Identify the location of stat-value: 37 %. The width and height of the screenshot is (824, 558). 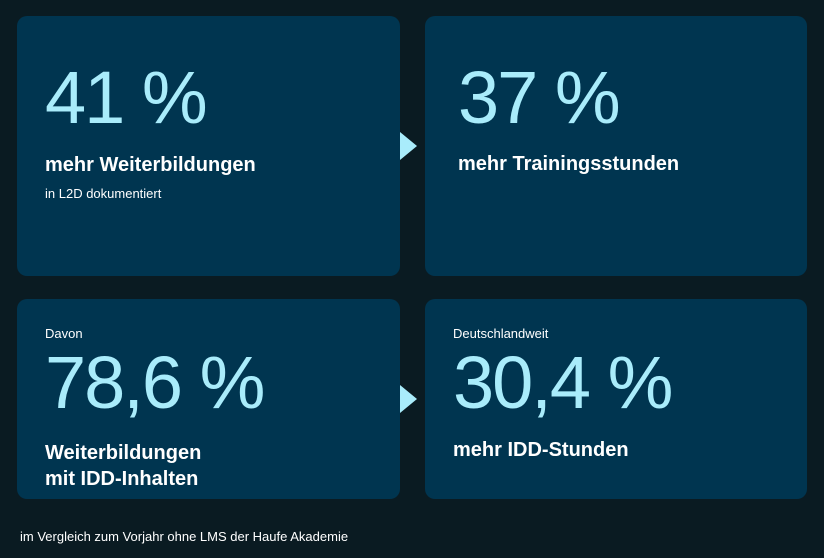
(539, 97).